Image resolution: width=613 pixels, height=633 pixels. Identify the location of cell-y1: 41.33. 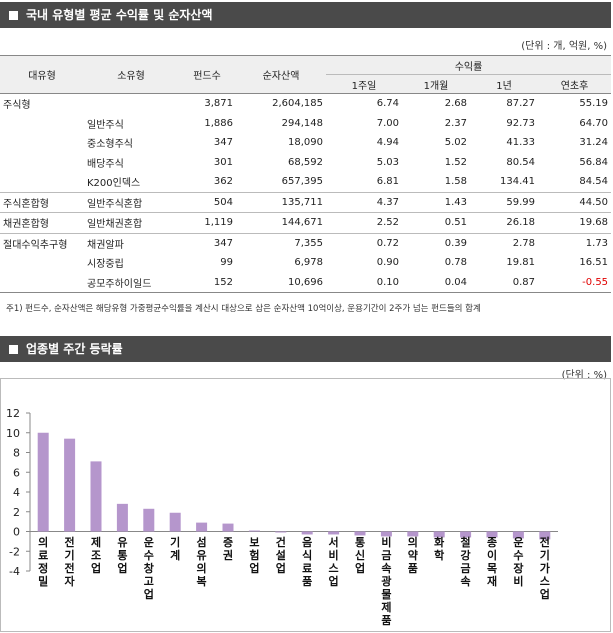
(520, 143).